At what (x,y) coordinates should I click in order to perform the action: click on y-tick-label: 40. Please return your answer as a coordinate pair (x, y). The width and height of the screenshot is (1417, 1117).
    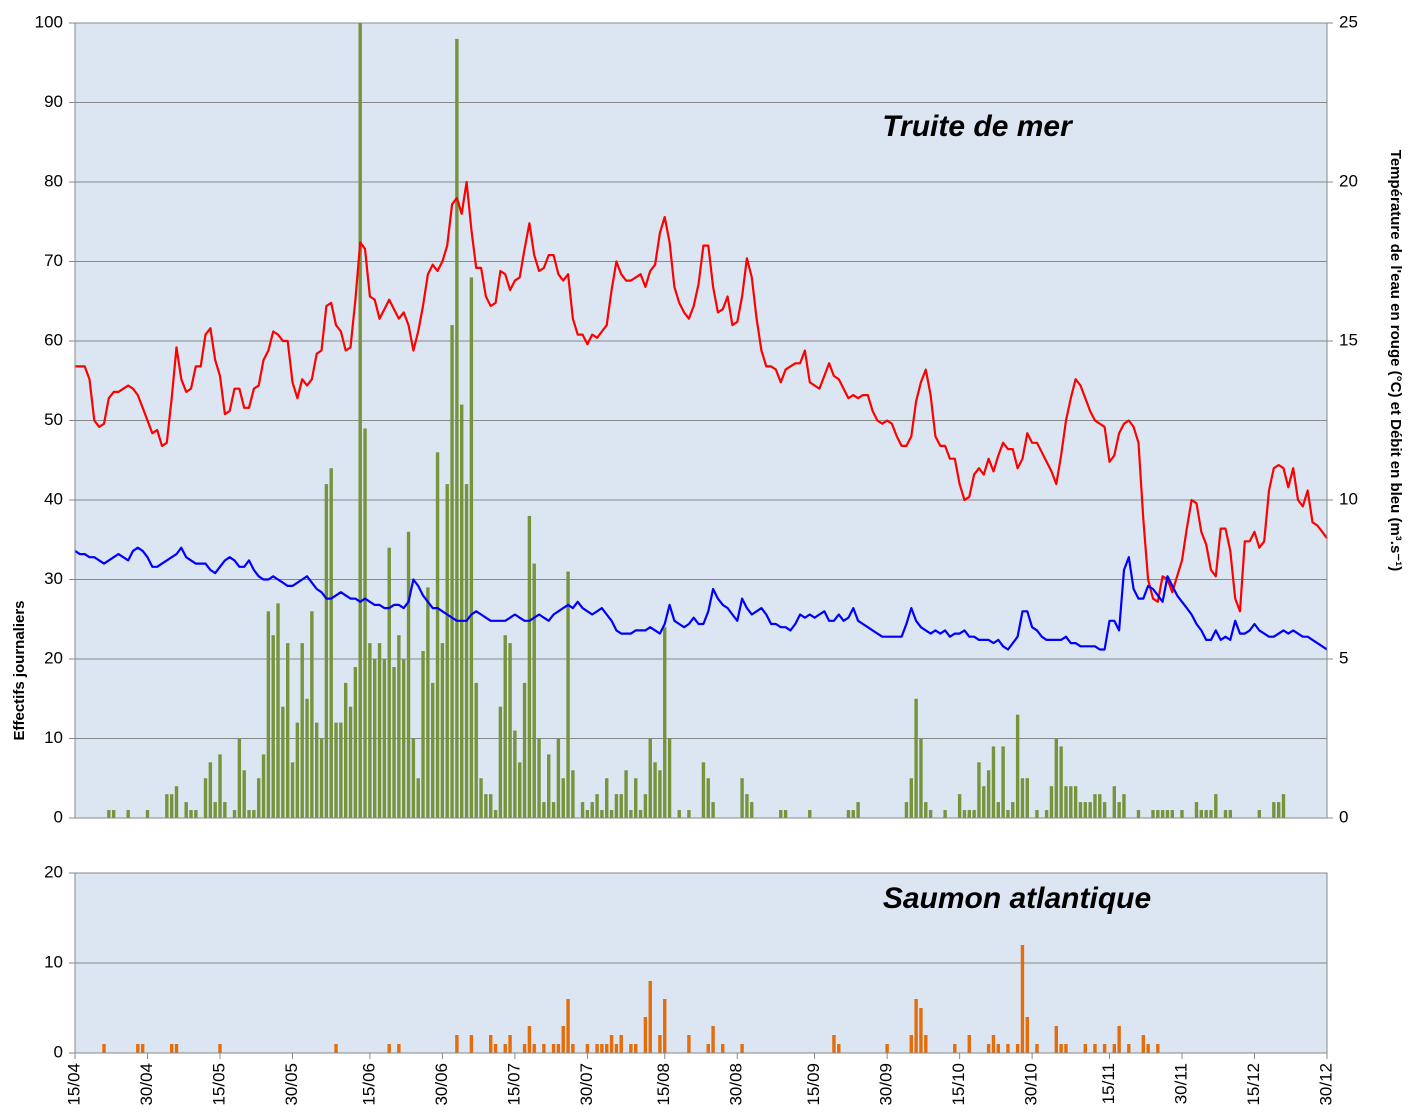
    Looking at the image, I should click on (53, 498).